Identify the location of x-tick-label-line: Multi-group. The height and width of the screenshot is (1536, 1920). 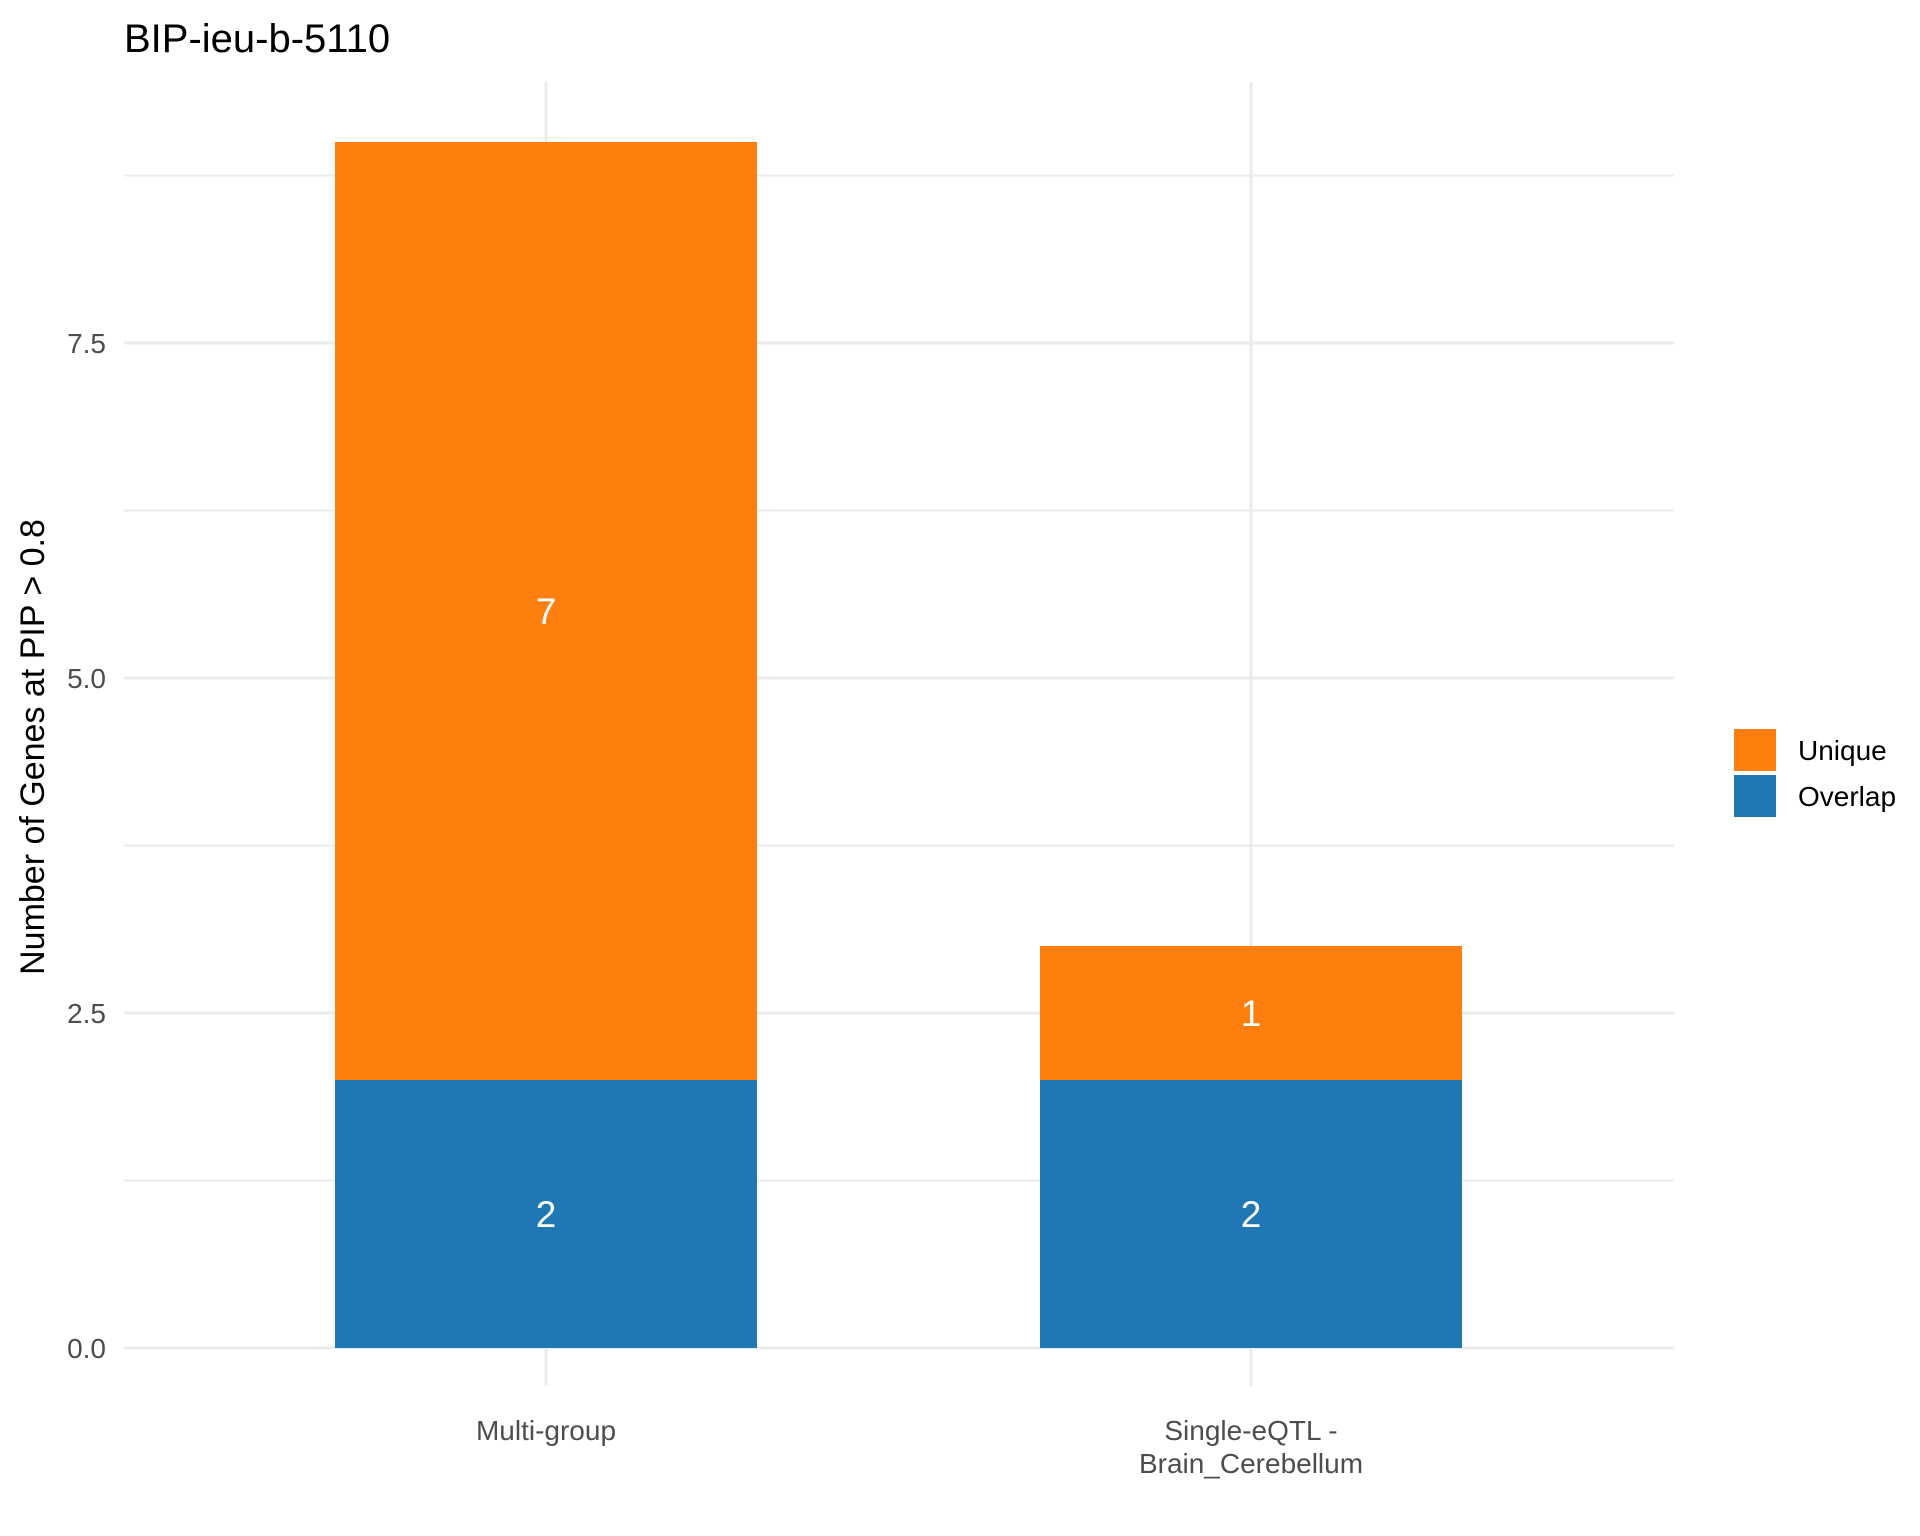
(546, 1430).